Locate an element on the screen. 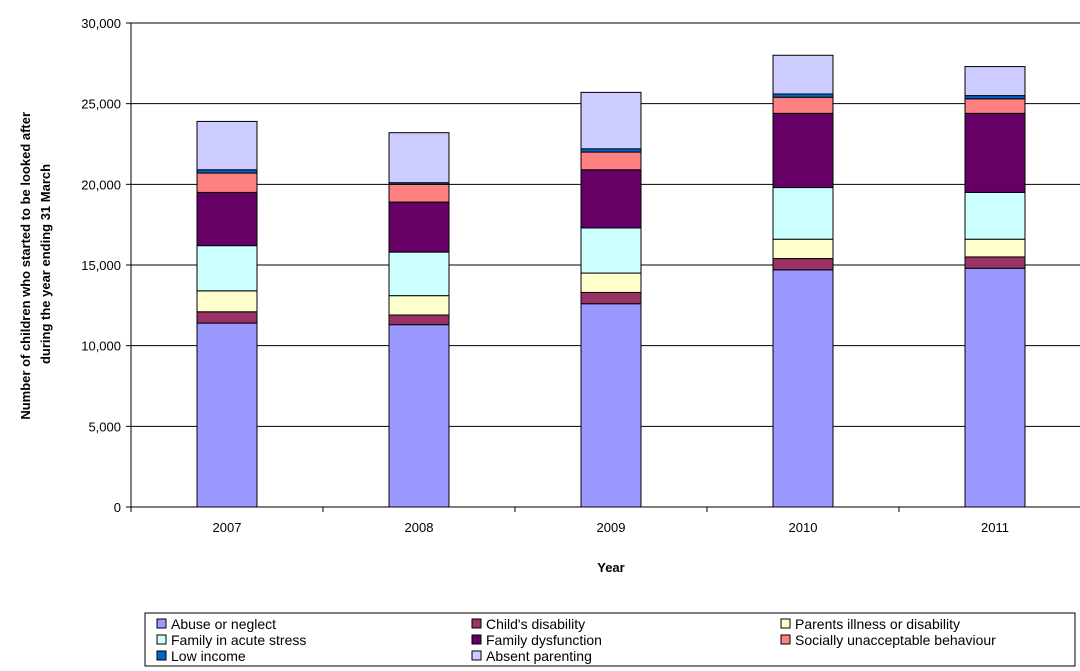 The height and width of the screenshot is (671, 1080). legend-label: Child's disability is located at coordinates (535, 624).